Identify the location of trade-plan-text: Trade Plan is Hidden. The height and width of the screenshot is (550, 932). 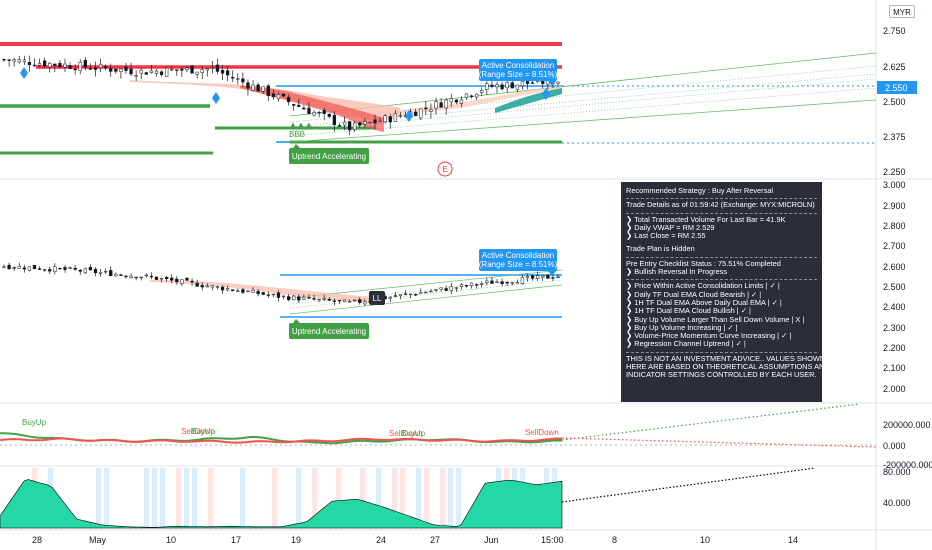
(660, 249).